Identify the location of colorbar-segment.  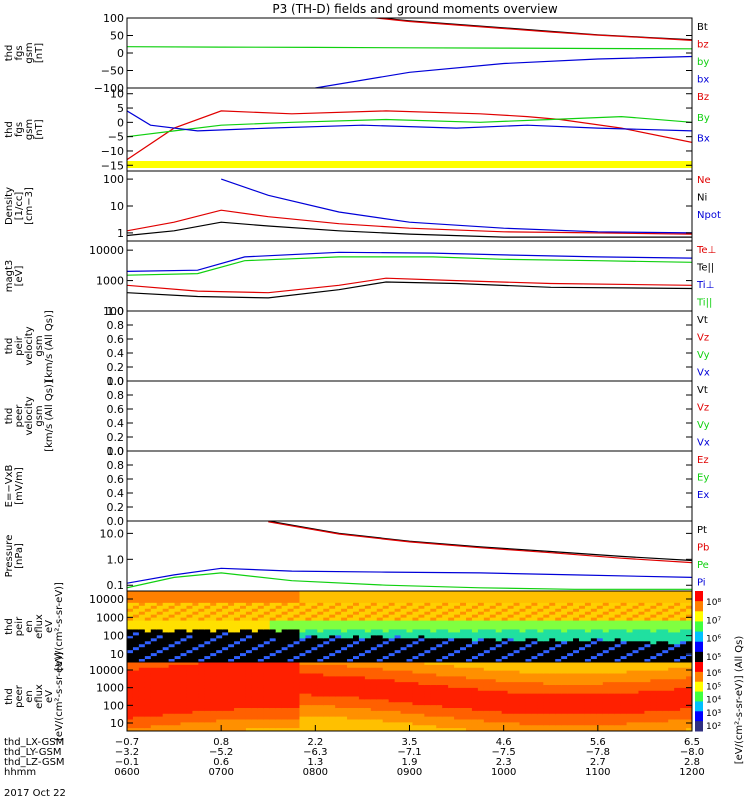
(699, 687).